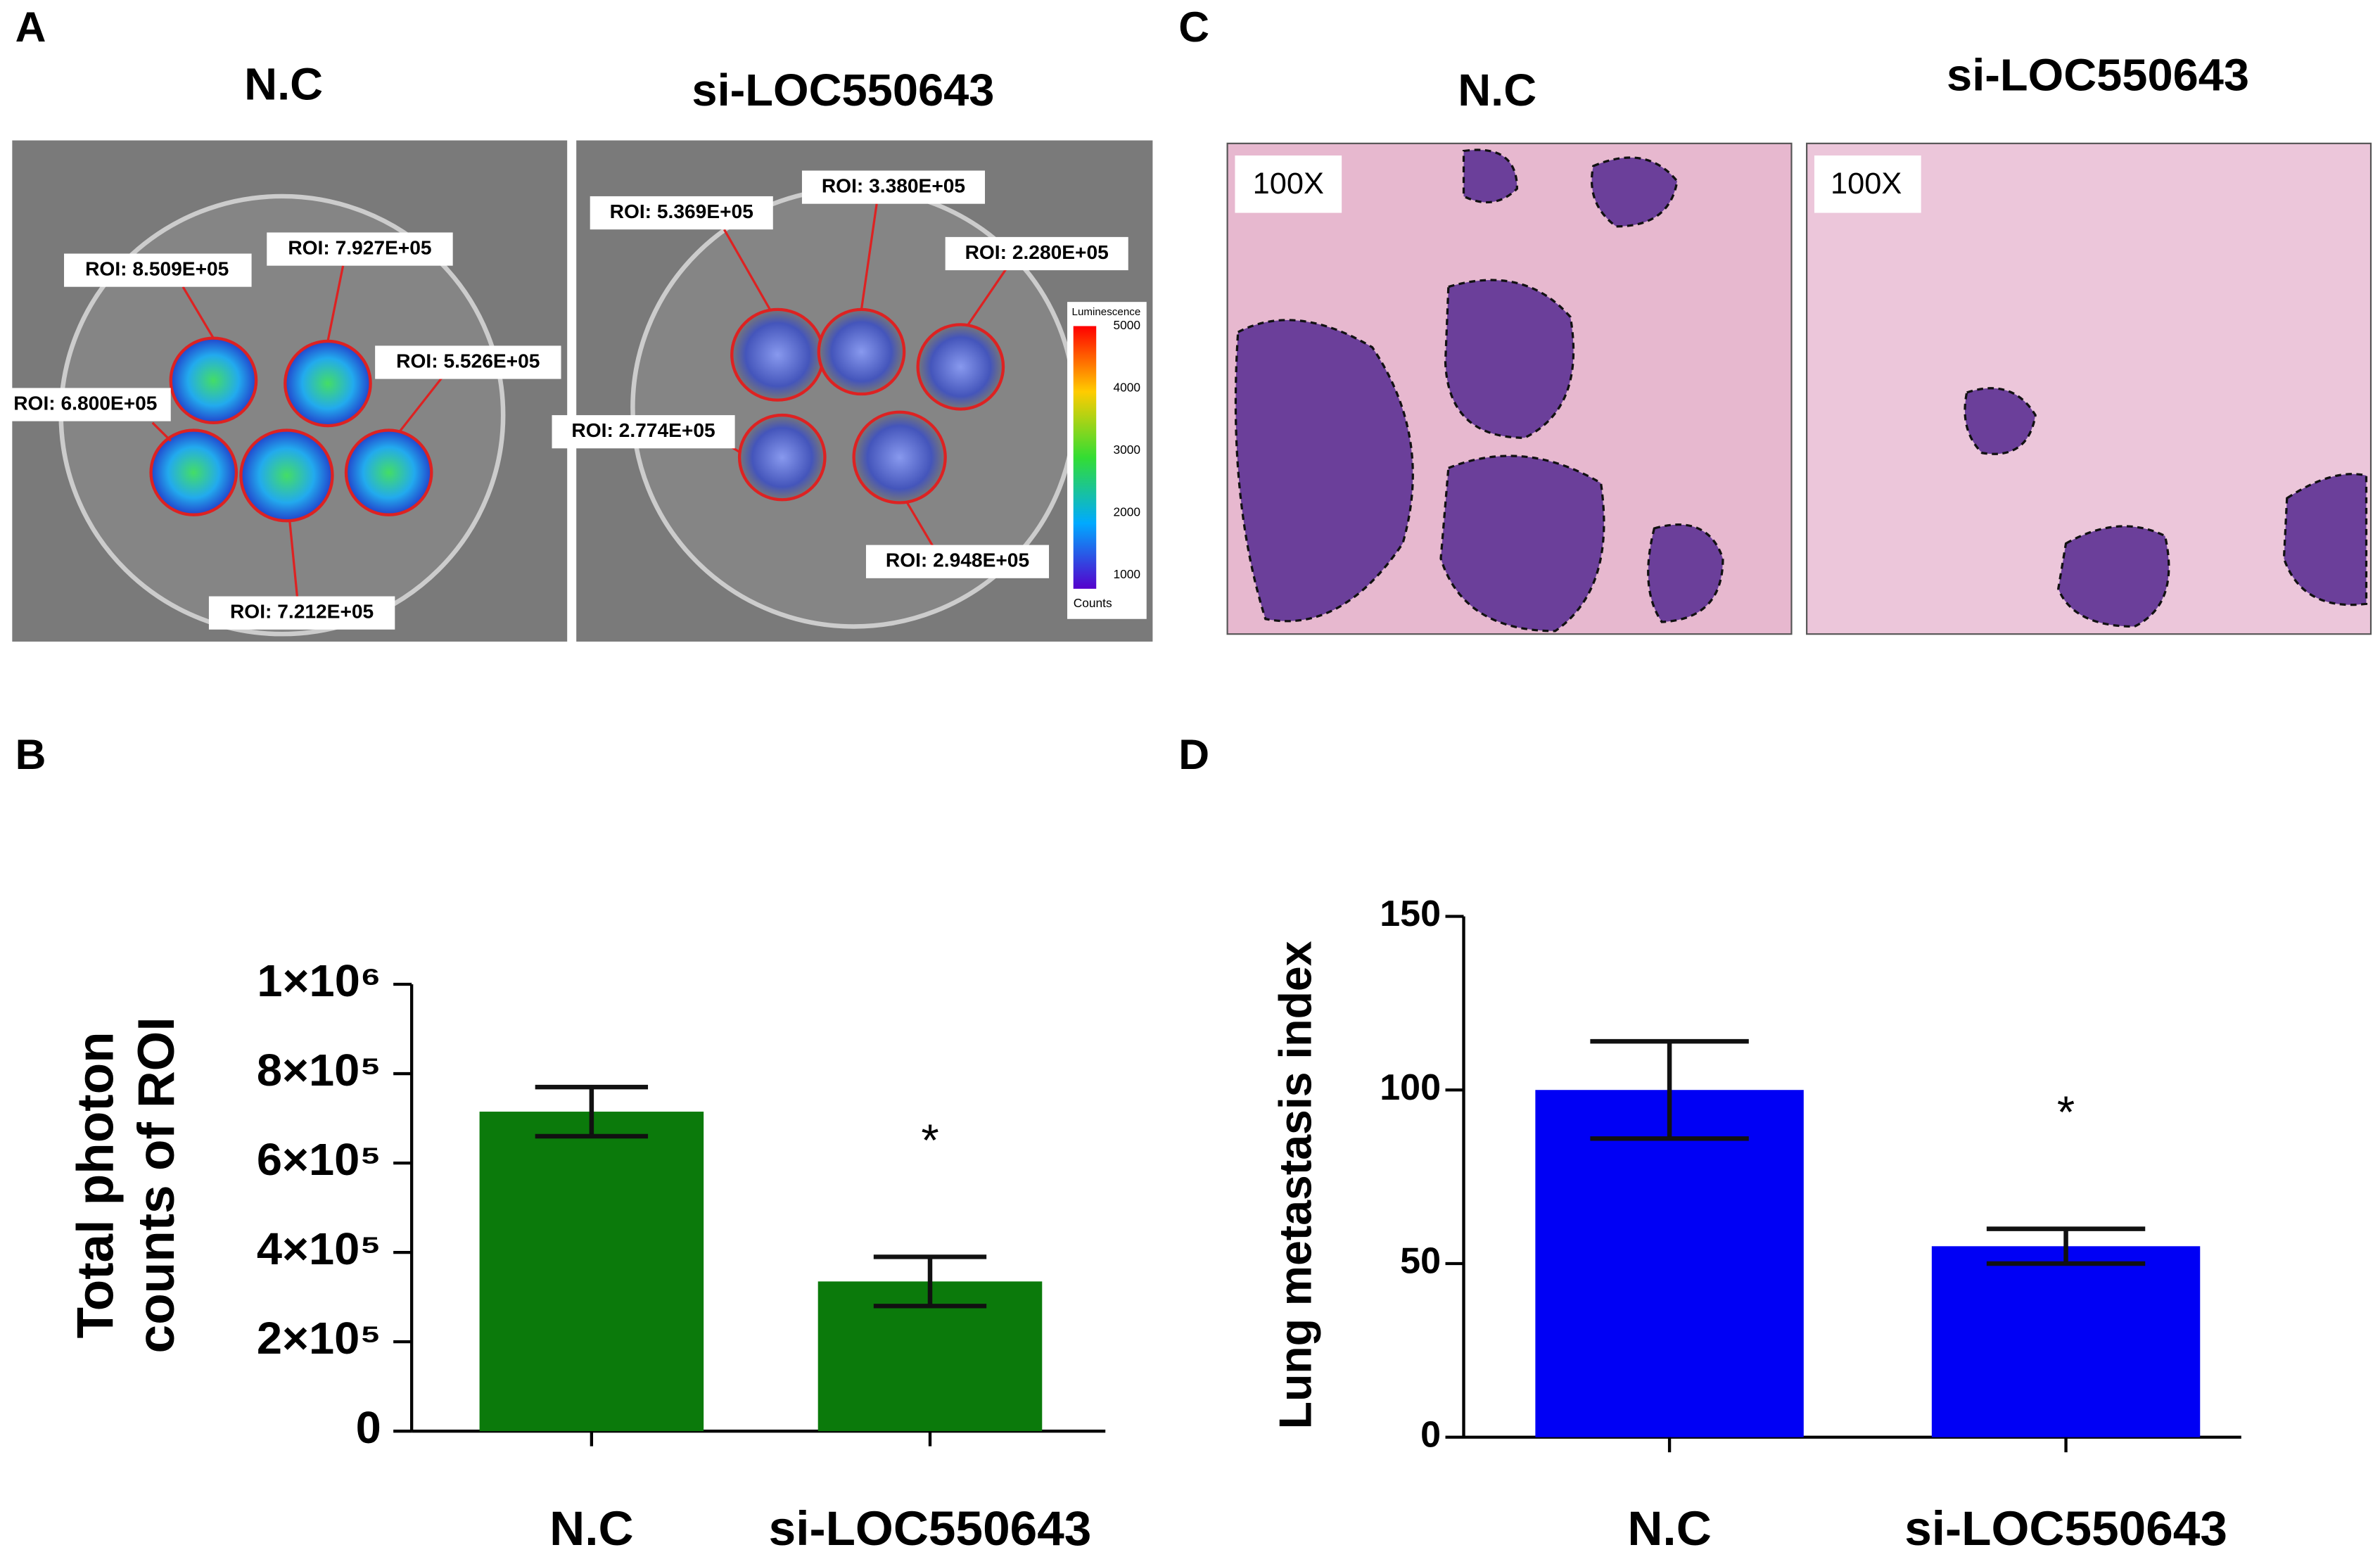  I want to click on y-tick-label: 50, so click(1420, 1260).